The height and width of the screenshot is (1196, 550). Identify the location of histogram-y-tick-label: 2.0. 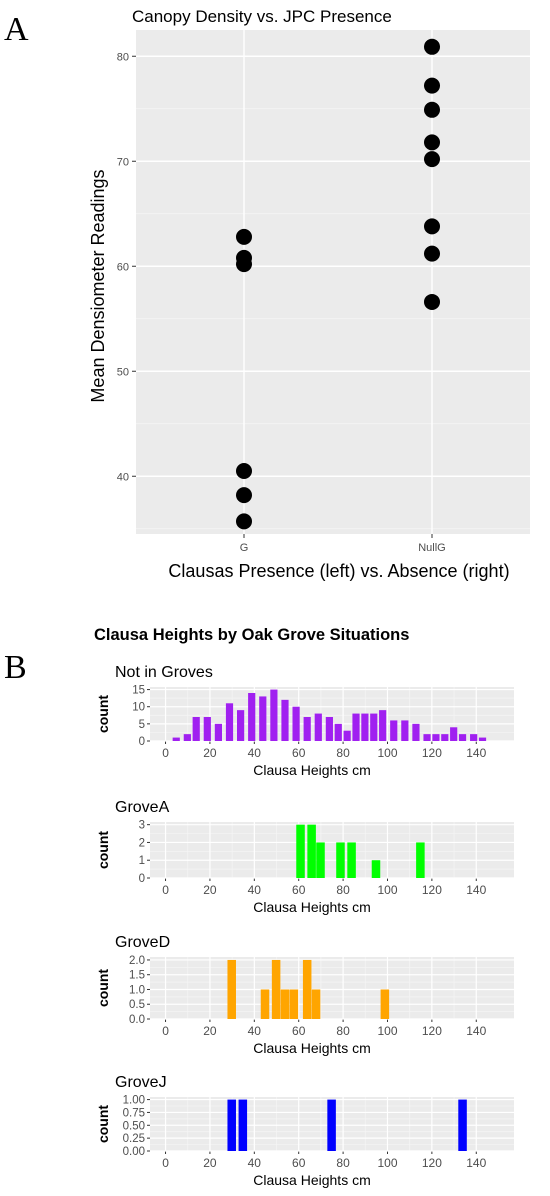
(137, 961).